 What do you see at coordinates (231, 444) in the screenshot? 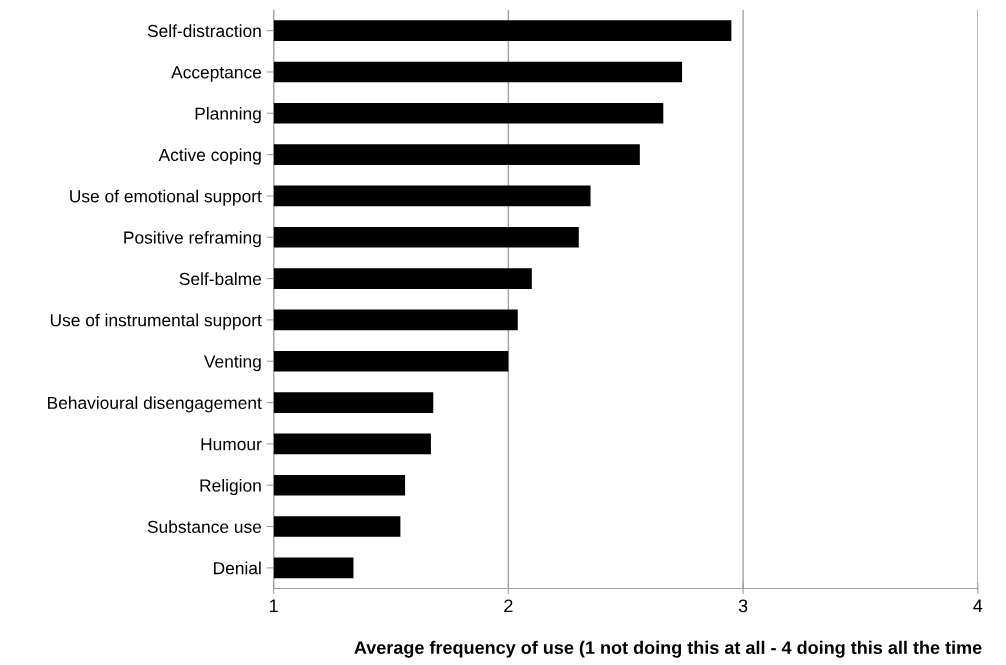
I see `y-tick-label: Humour` at bounding box center [231, 444].